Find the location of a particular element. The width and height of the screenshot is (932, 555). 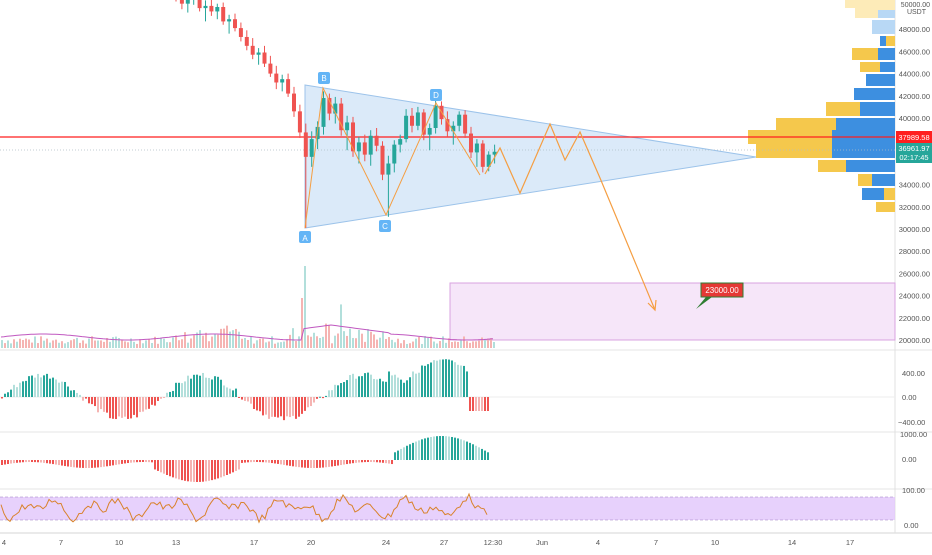

price-tick-label: 24000.00 is located at coordinates (914, 296).